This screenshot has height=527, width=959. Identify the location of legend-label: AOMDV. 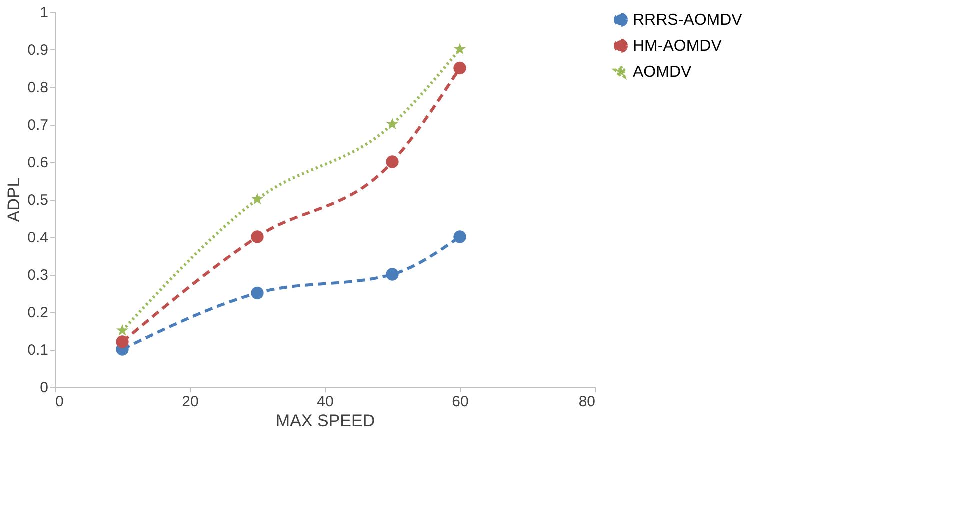
(662, 72).